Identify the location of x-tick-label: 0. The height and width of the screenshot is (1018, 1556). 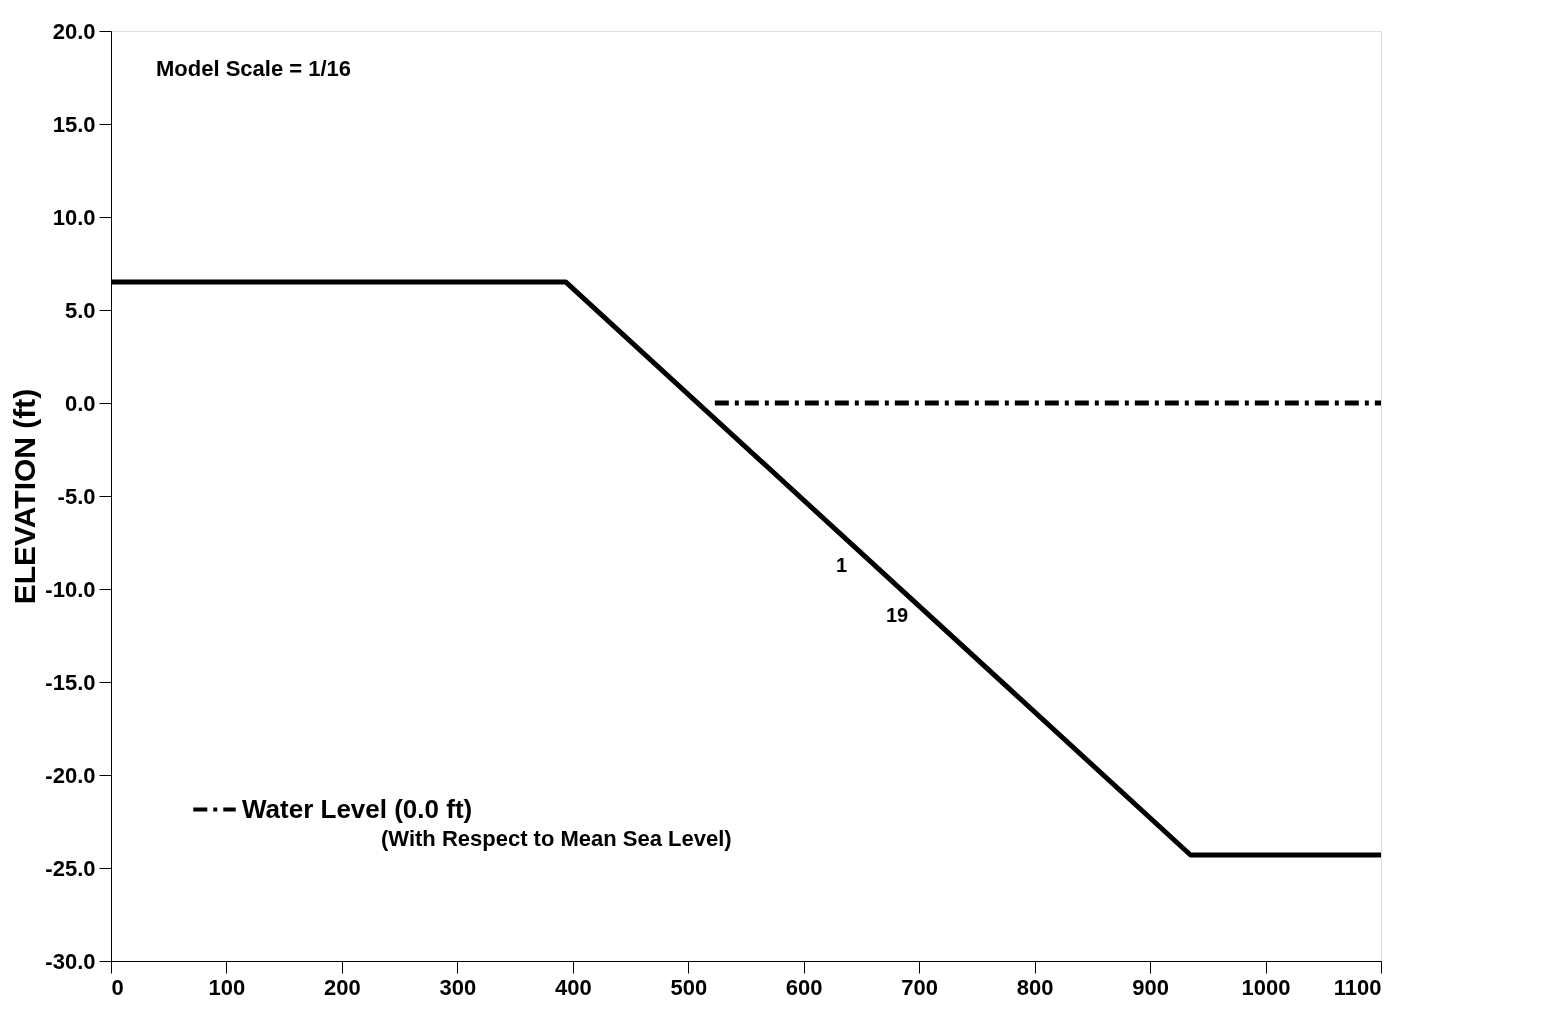
(117, 987).